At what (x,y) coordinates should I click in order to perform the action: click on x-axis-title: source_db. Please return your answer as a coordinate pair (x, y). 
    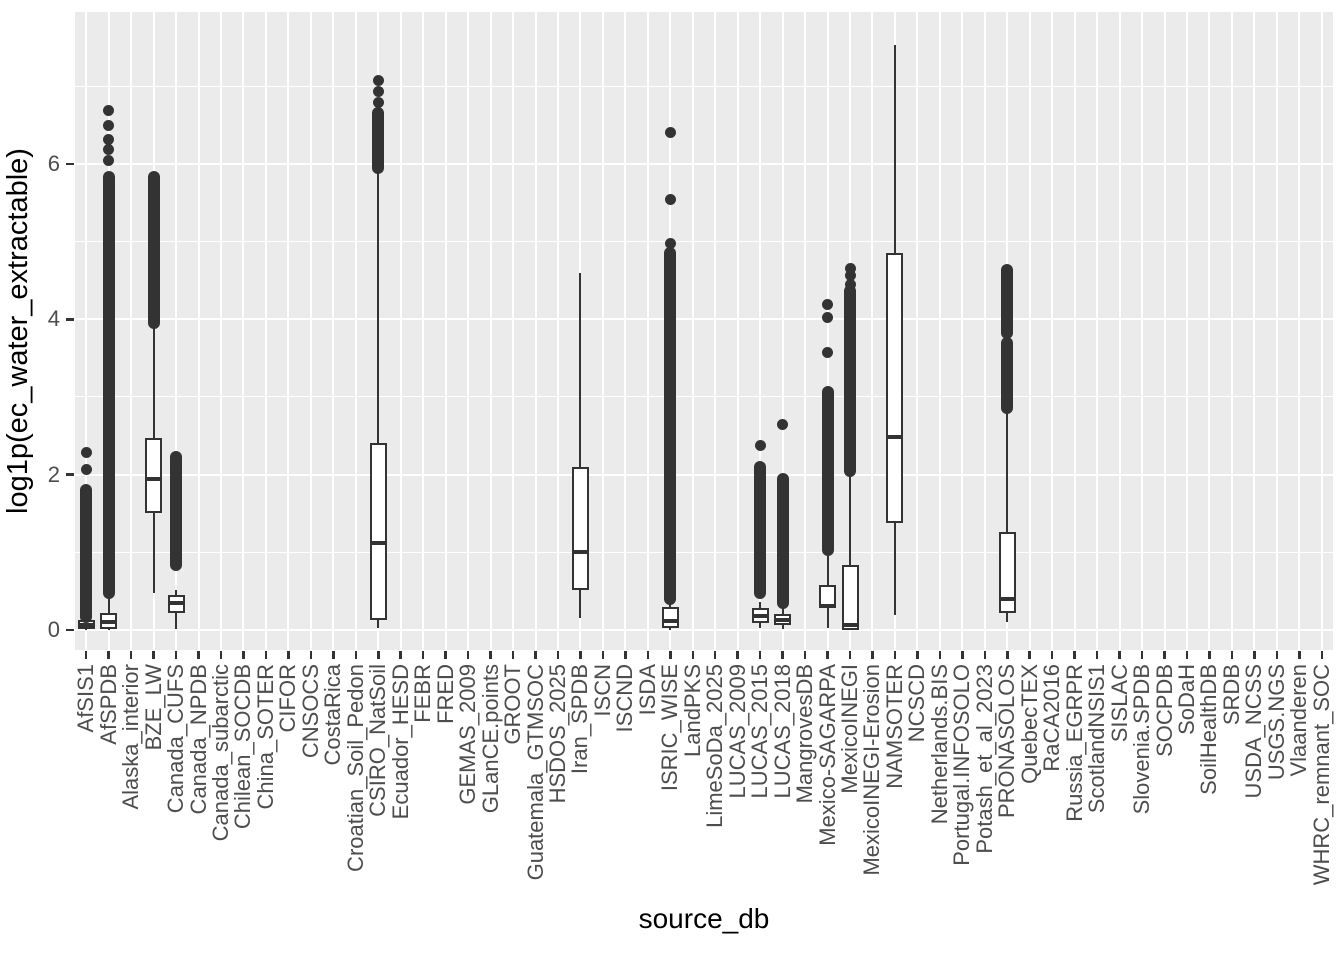
    Looking at the image, I should click on (704, 918).